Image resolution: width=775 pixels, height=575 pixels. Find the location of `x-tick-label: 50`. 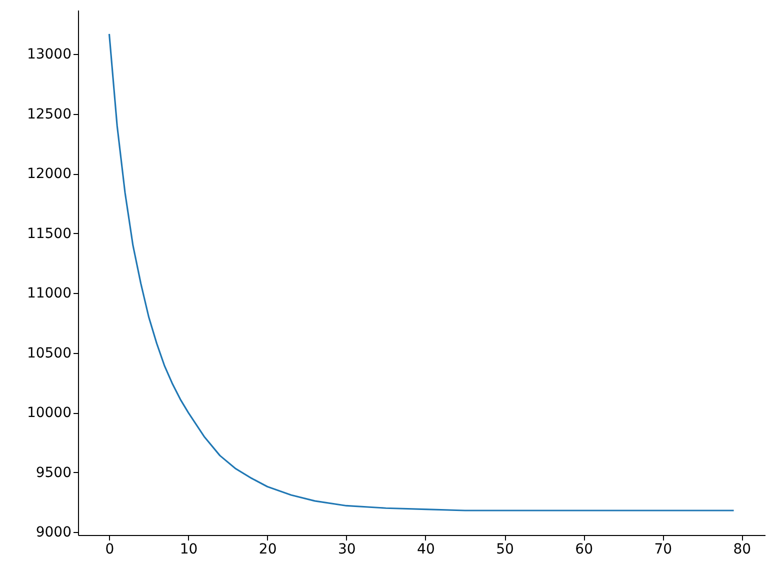

x-tick-label: 50 is located at coordinates (505, 550).